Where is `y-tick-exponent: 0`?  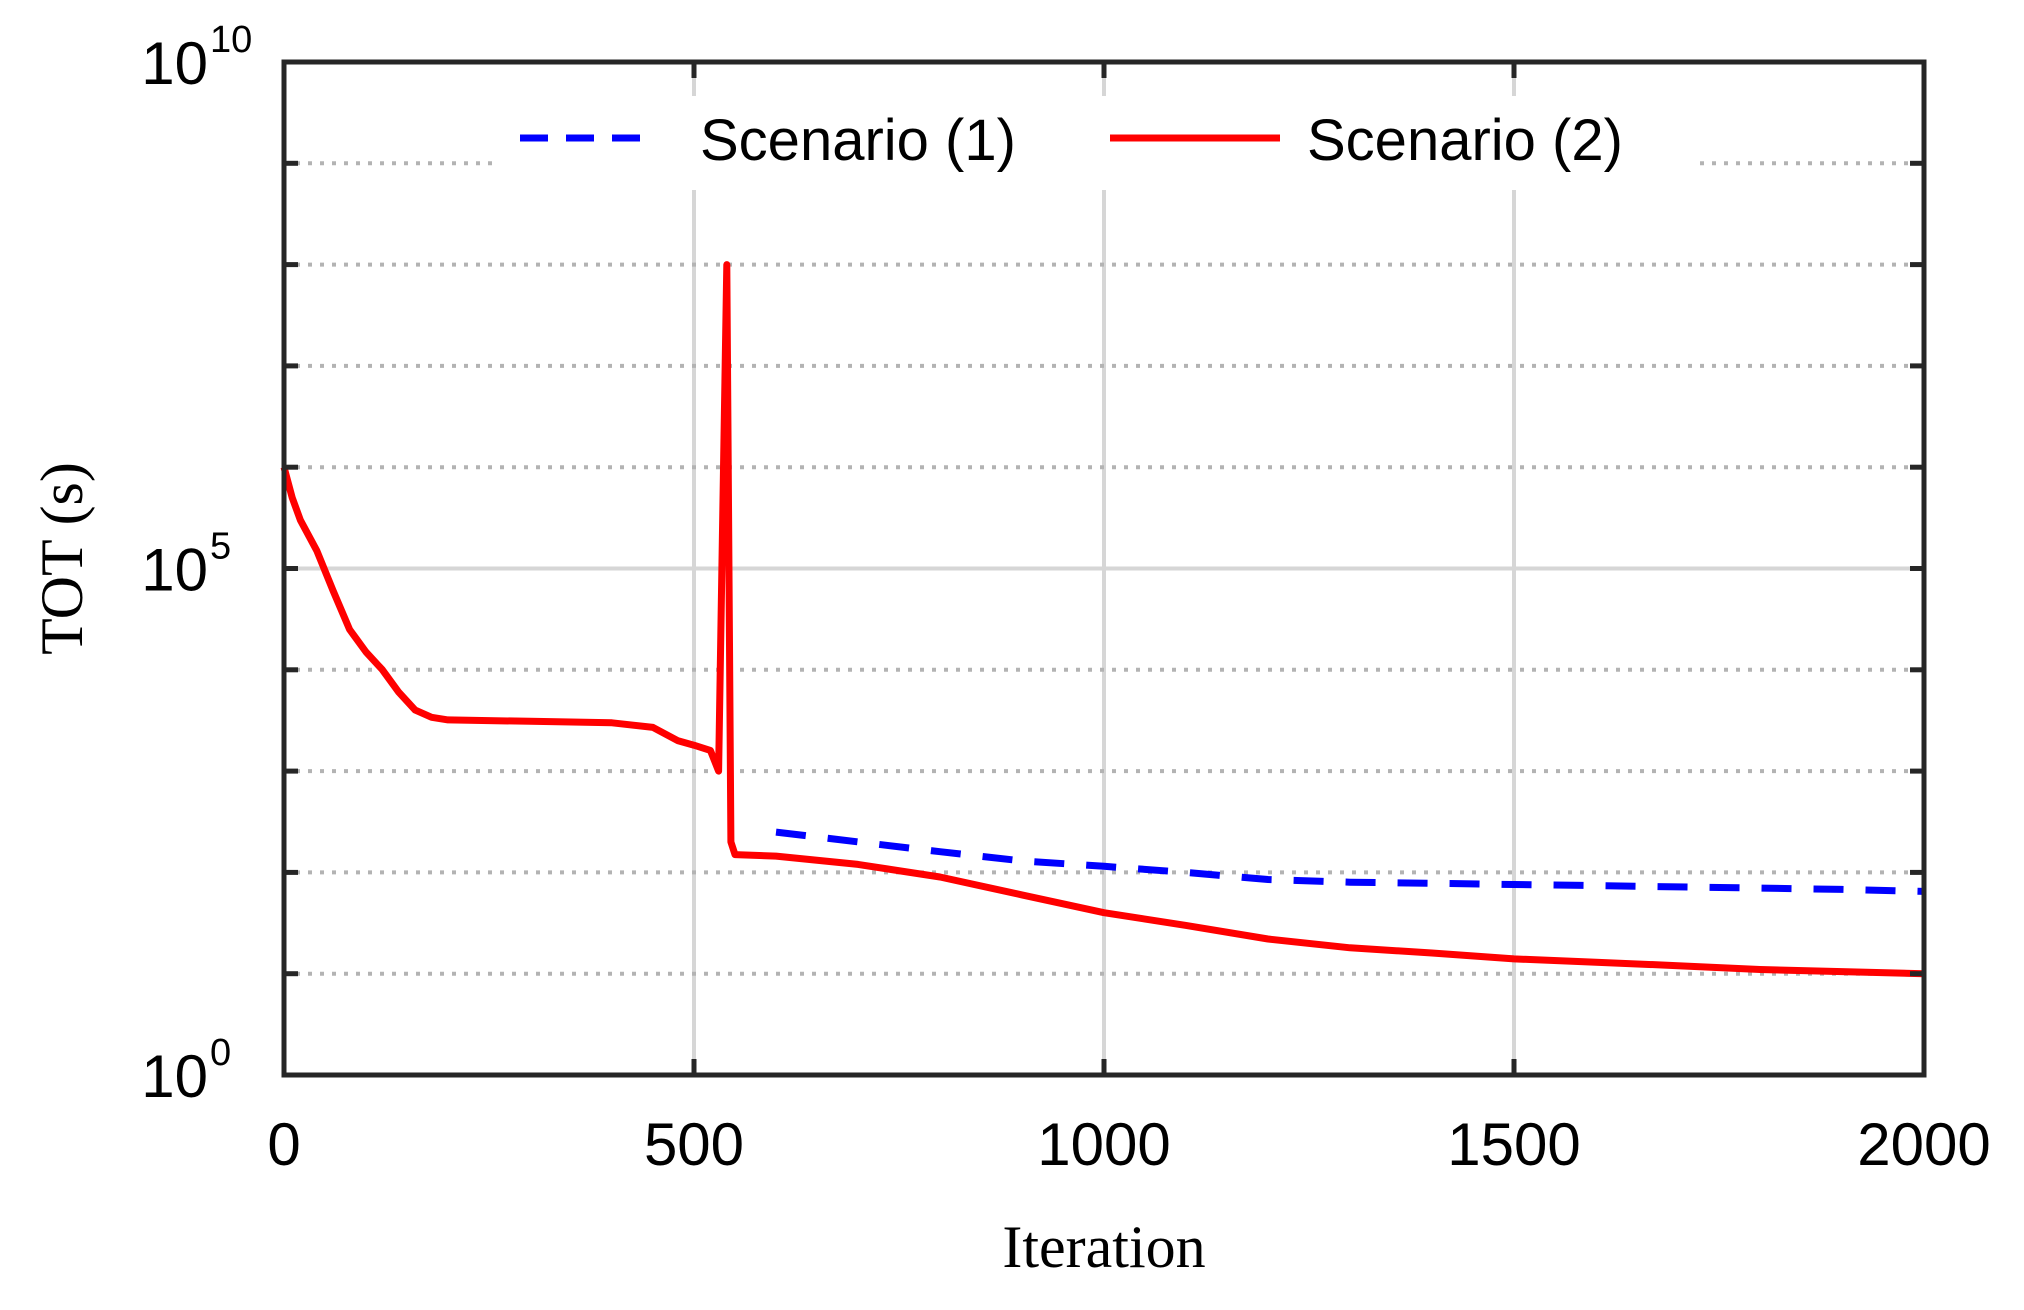 y-tick-exponent: 0 is located at coordinates (220, 1053).